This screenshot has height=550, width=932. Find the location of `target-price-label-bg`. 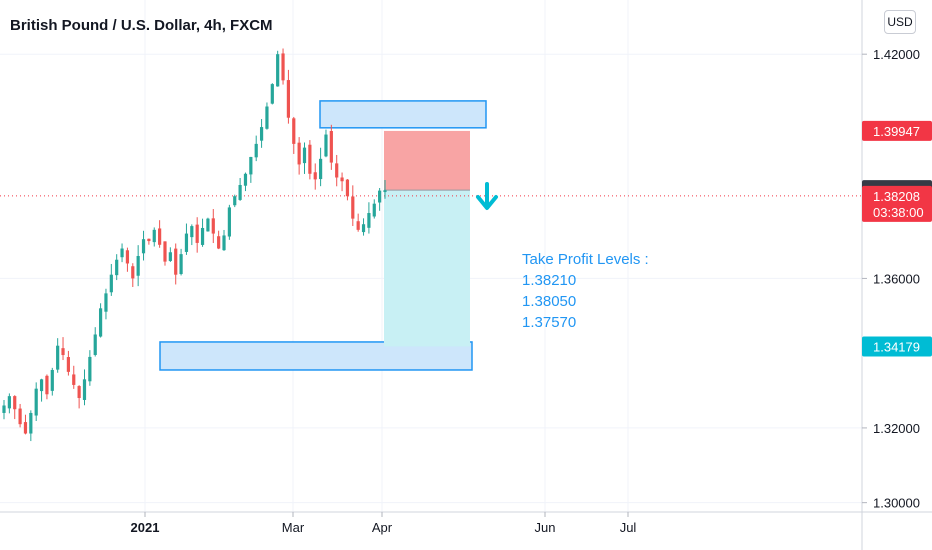

target-price-label-bg is located at coordinates (897, 346).